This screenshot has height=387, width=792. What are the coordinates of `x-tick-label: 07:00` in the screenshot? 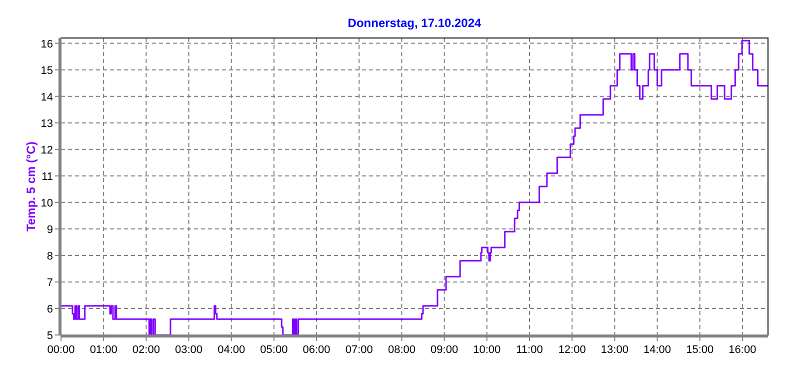 It's located at (359, 350).